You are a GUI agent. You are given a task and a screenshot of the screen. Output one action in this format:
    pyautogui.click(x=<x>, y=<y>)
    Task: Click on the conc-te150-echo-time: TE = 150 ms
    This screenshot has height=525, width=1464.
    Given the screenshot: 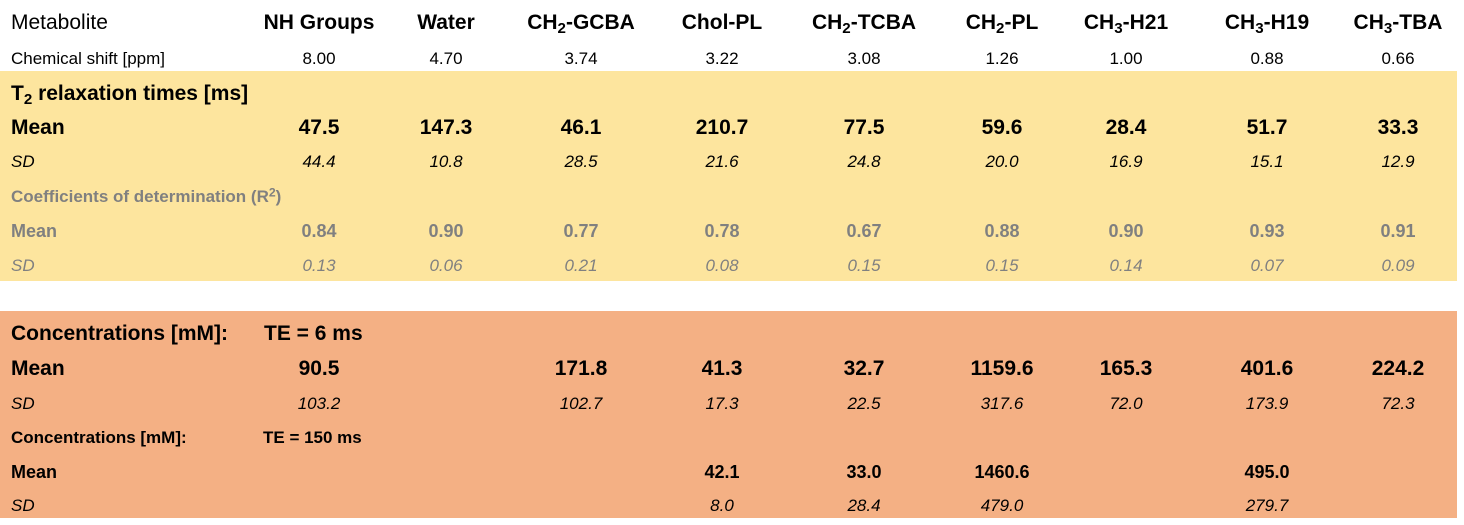 What is the action you would take?
    pyautogui.click(x=312, y=437)
    